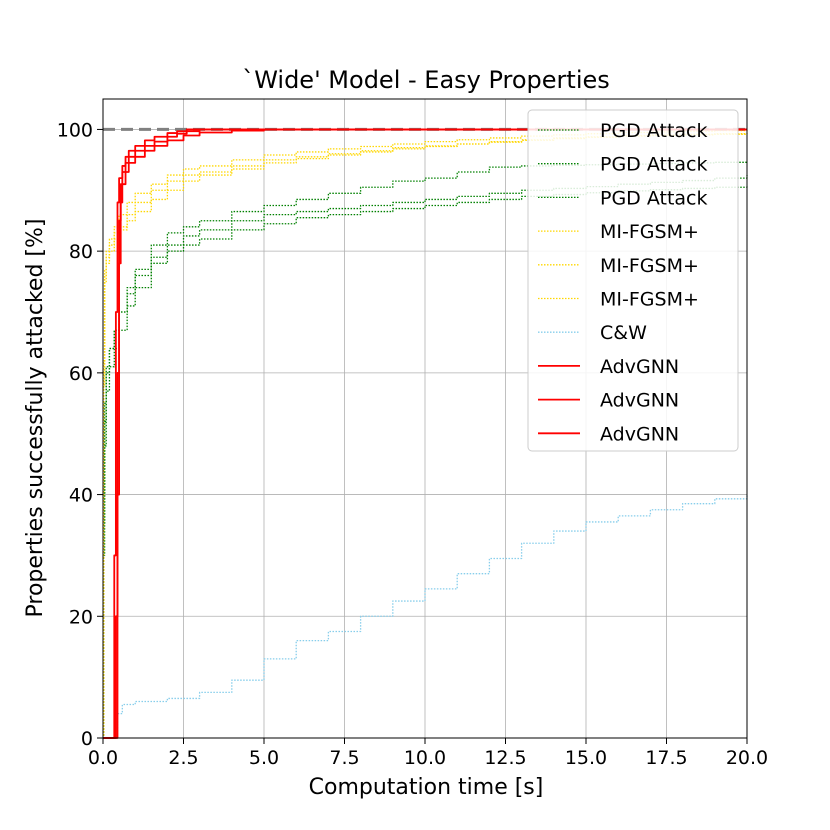  What do you see at coordinates (425, 758) in the screenshot?
I see `x-tick-label: 10.0` at bounding box center [425, 758].